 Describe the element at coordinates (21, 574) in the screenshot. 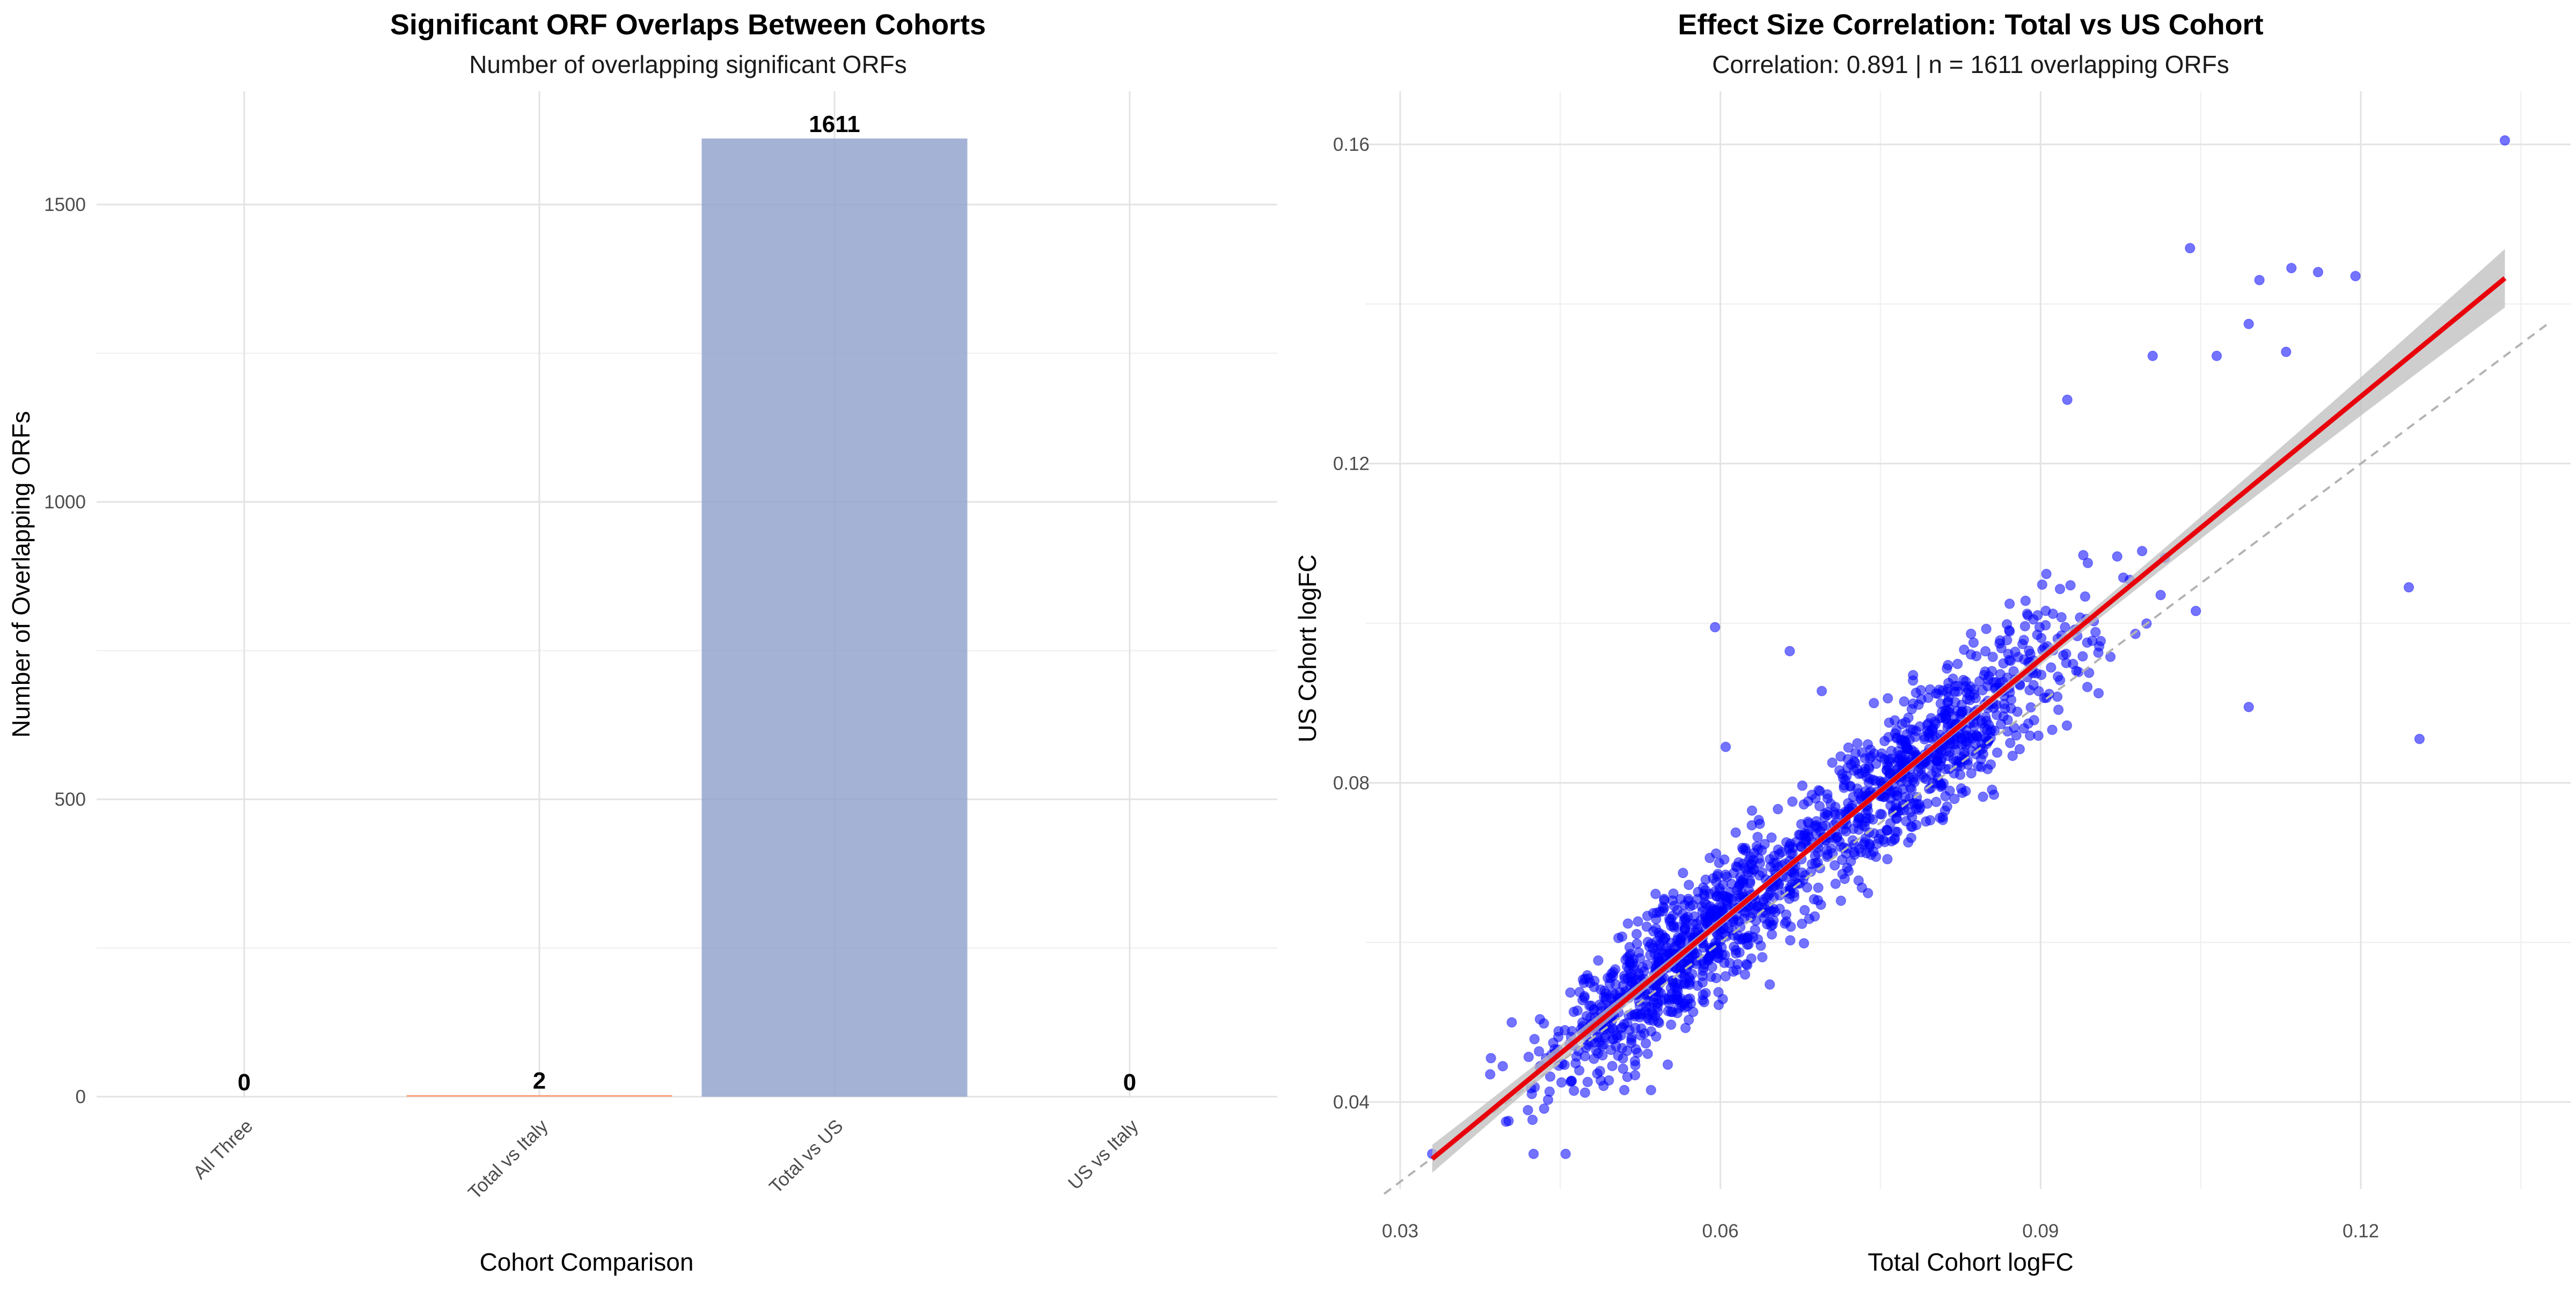

I see `bar-chart-y-axis-label: Number of Overlapping ORFs` at that location.